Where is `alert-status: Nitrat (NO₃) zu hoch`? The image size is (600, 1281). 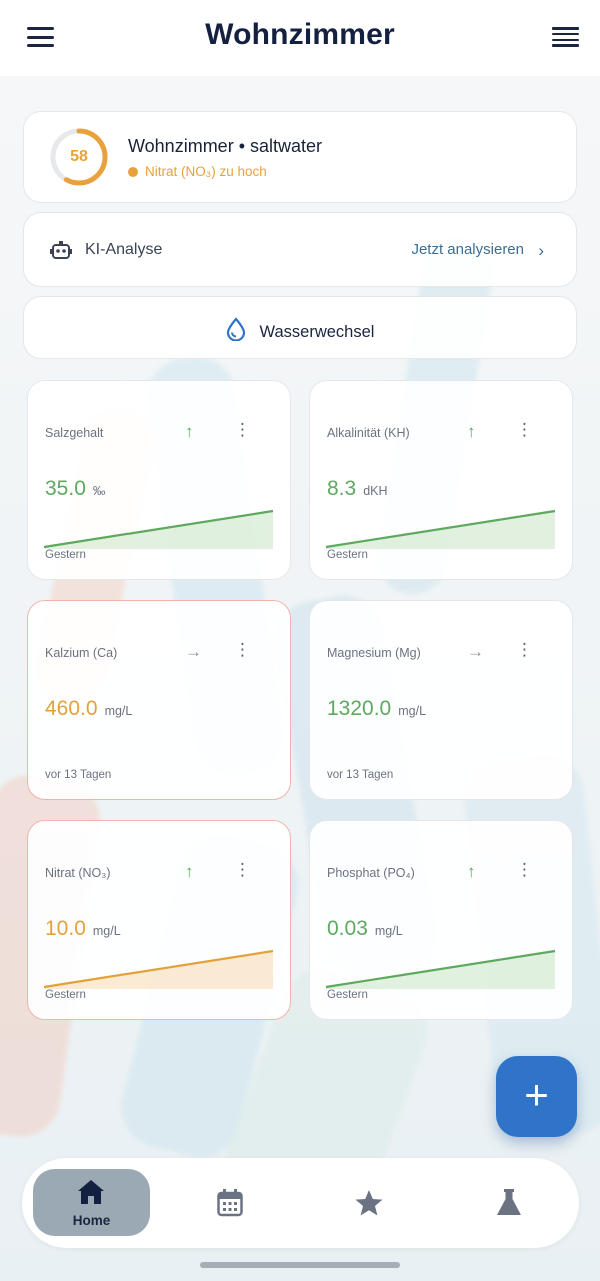
alert-status: Nitrat (NO₃) zu hoch is located at coordinates (197, 171).